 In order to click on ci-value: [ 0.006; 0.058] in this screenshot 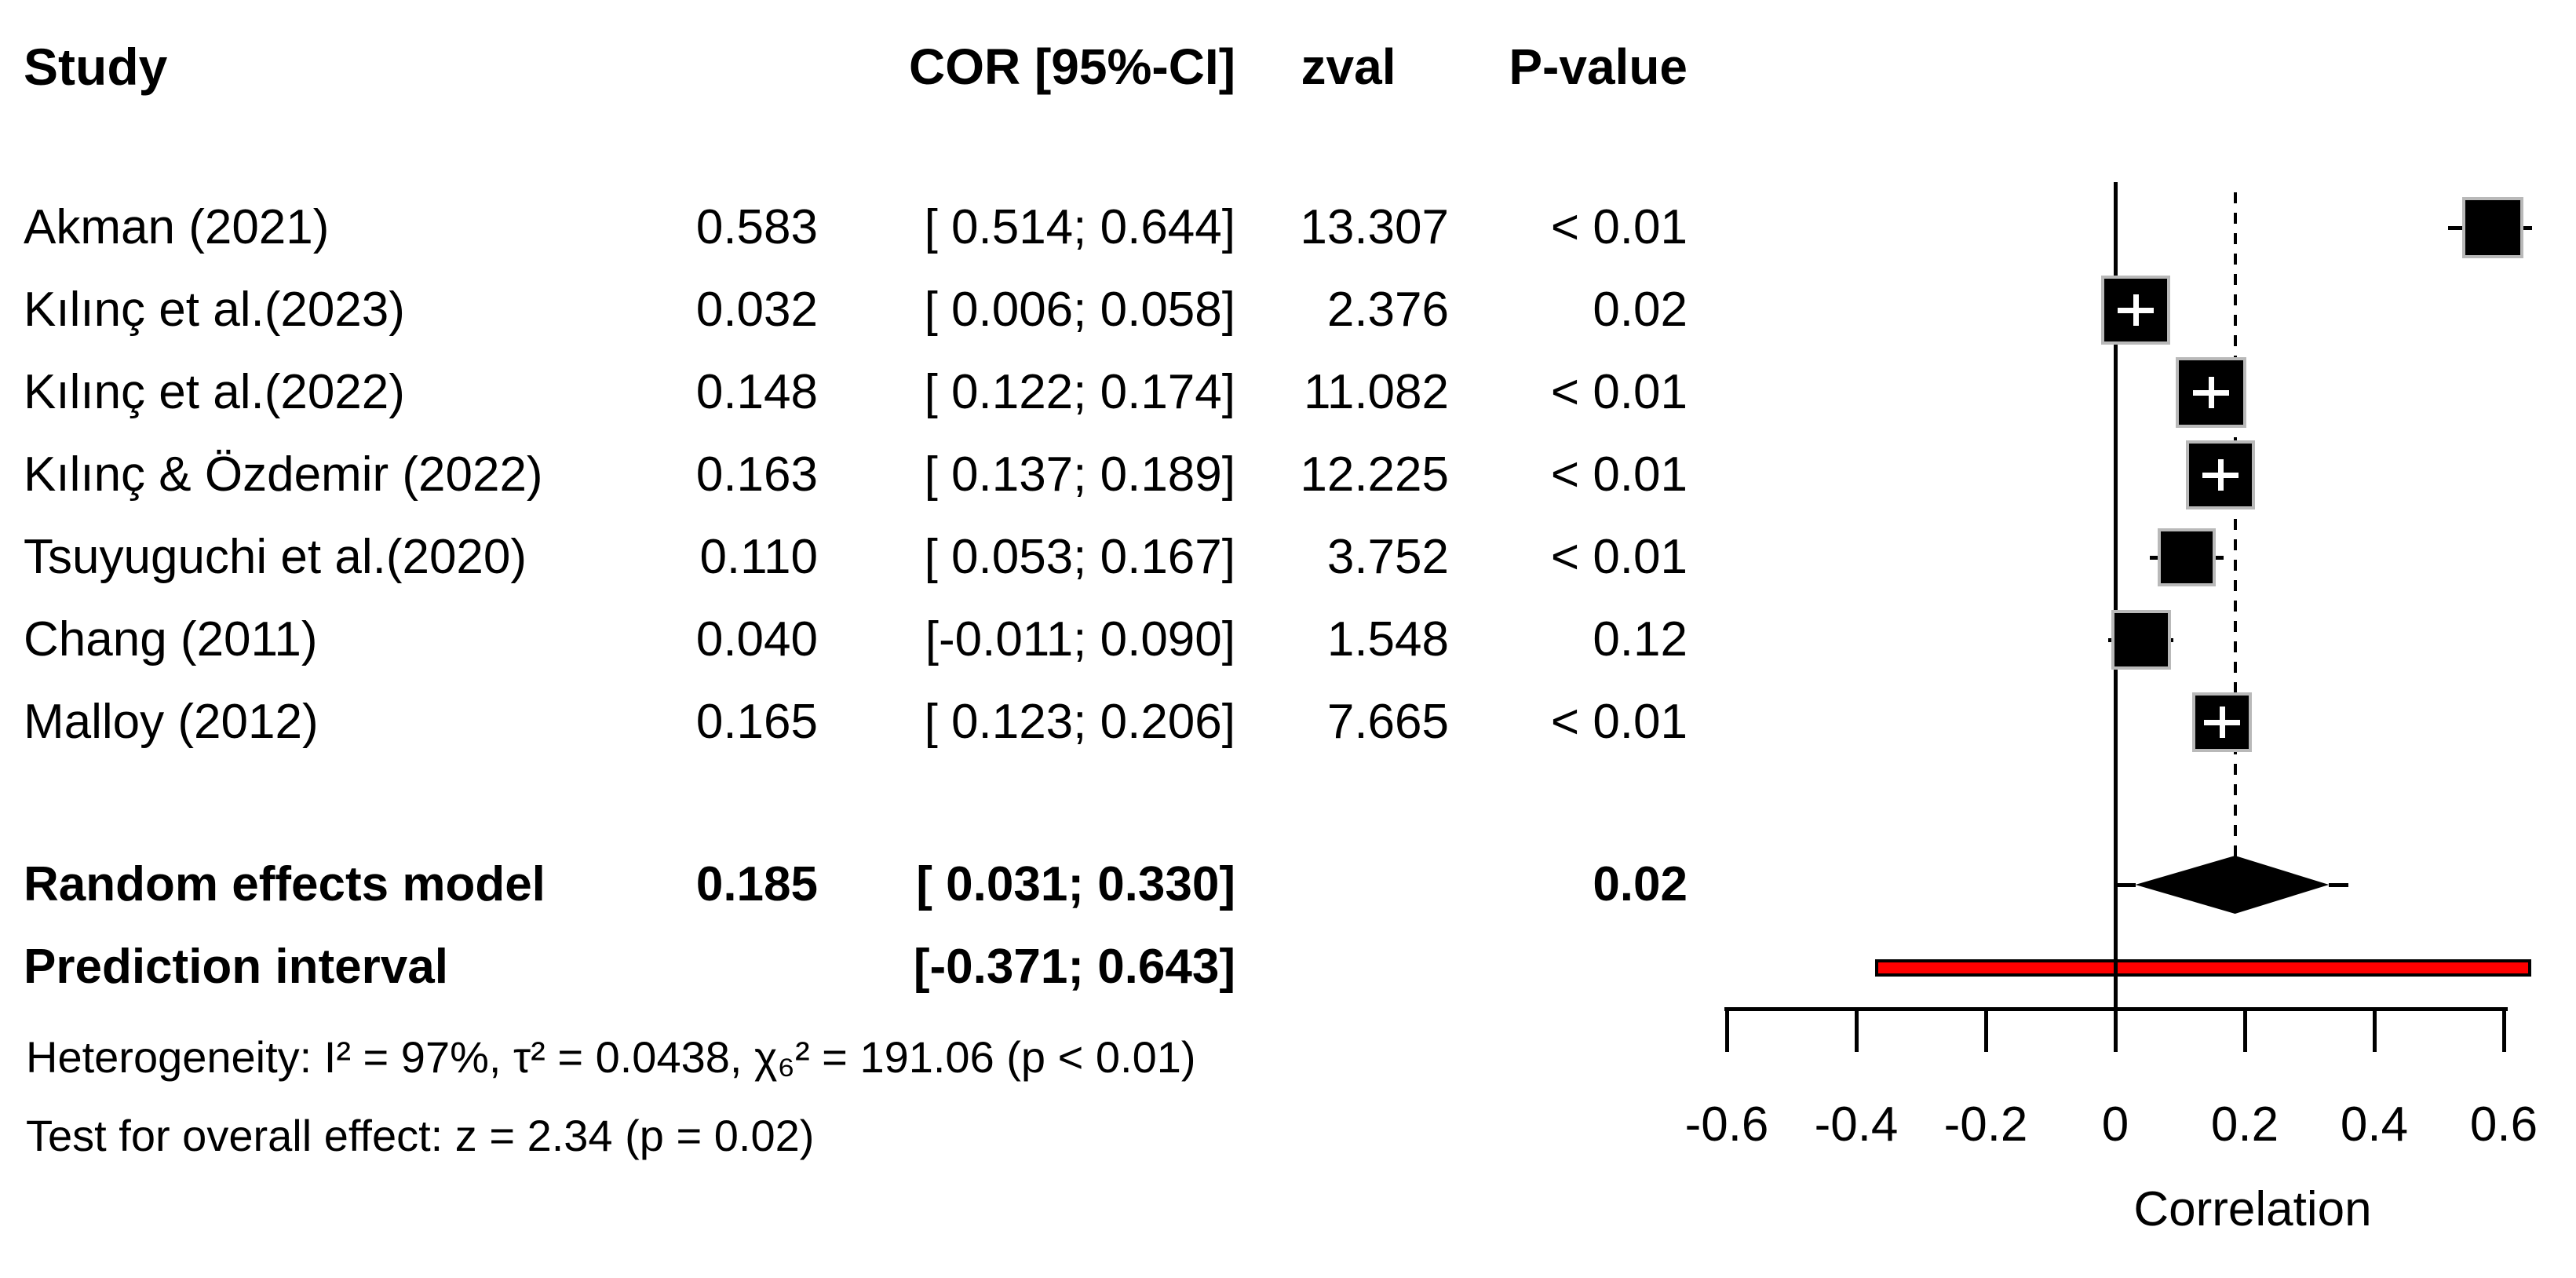, I will do `click(1079, 310)`.